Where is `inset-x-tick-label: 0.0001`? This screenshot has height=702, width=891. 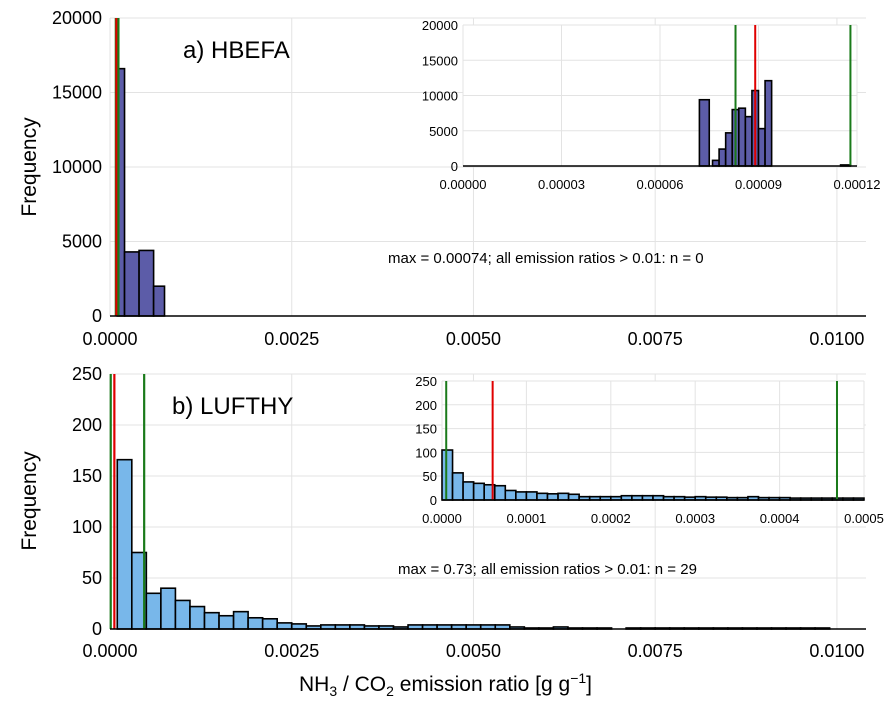
inset-x-tick-label: 0.0001 is located at coordinates (527, 518).